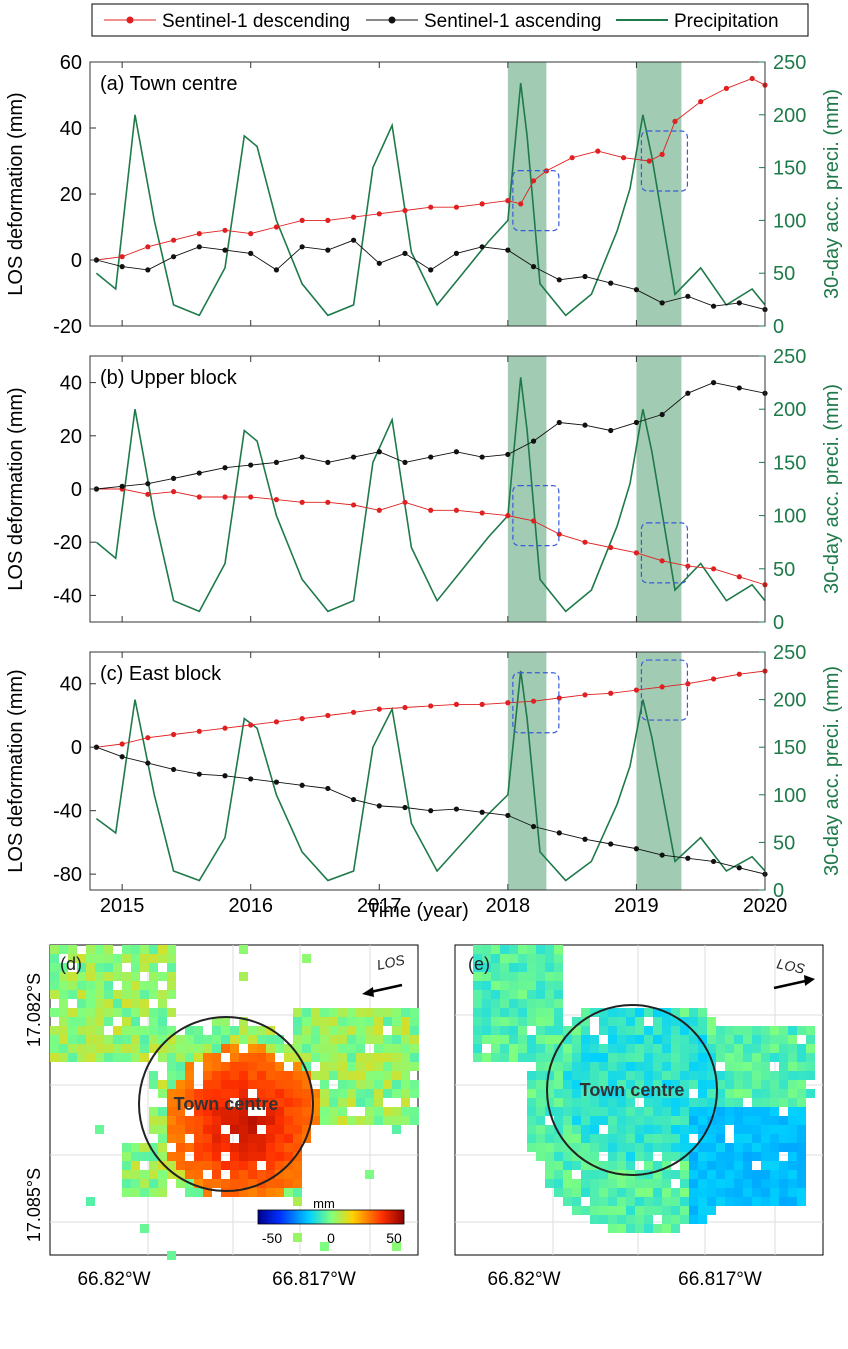  Describe the element at coordinates (697, 21) in the screenshot. I see `legend-item-precipitation: Precipitation` at that location.